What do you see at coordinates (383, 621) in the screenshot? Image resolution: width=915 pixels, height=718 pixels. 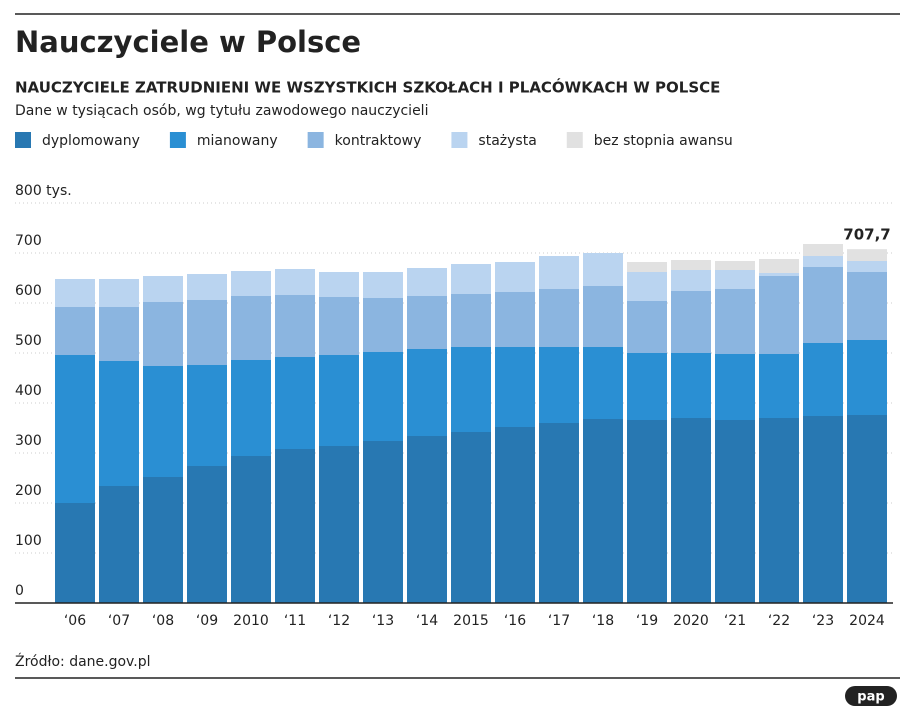 I see `x-tick-label: ‘13` at bounding box center [383, 621].